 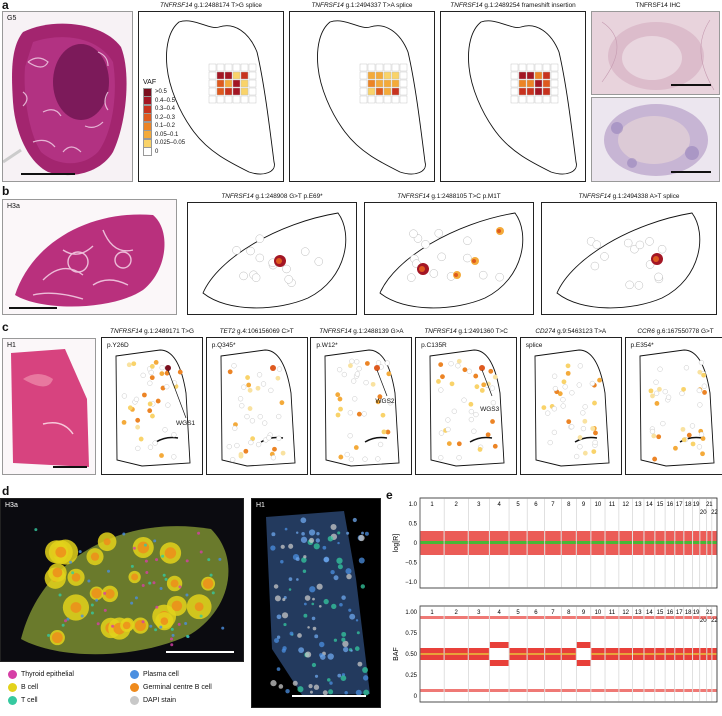 What do you see at coordinates (416, 697) in the screenshot?
I see `y-tick-label: 0` at bounding box center [416, 697].